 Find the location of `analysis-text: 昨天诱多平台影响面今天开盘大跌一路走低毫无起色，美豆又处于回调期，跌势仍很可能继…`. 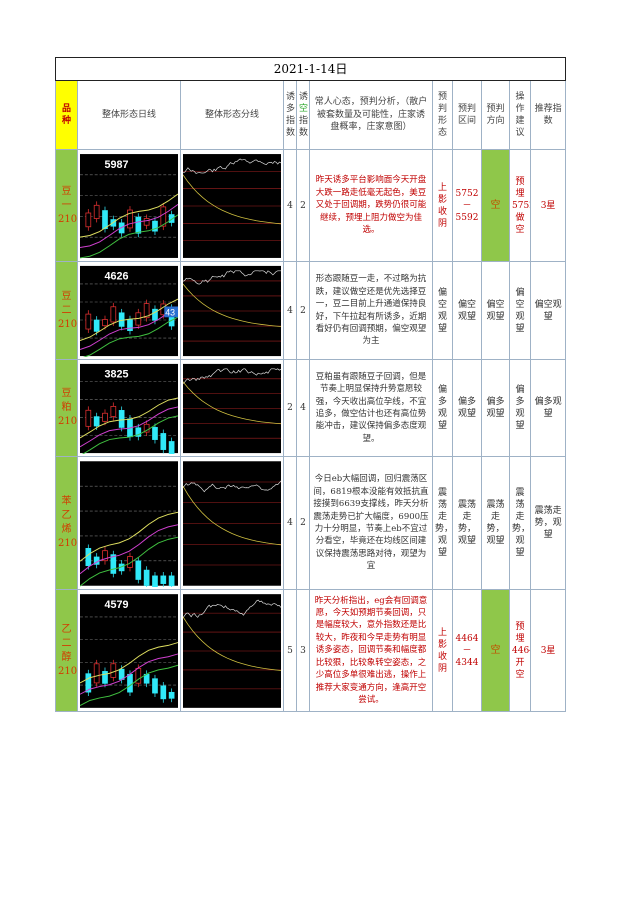

analysis-text: 昨天诱多平台影响面今天开盘大跌一路走低毫无起色，美豆又处于回调期，跌势仍很可能继… is located at coordinates (371, 205).